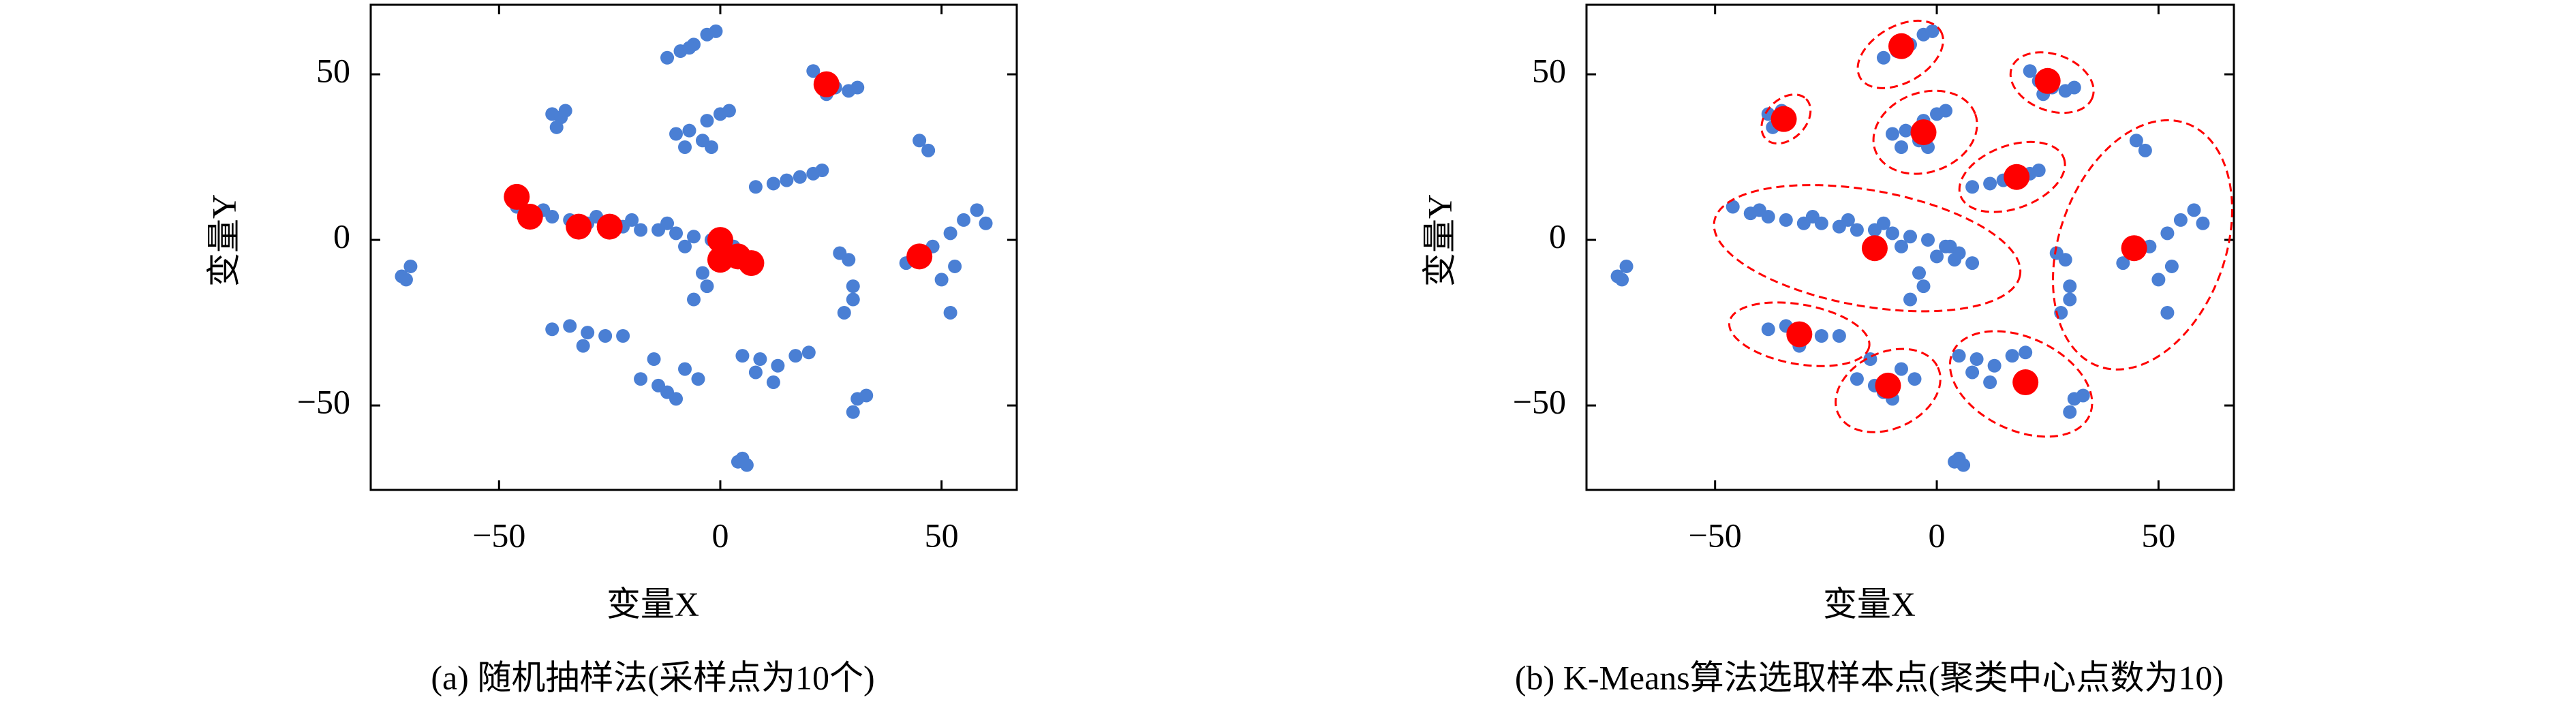 The width and height of the screenshot is (2576, 710). I want to click on x-axis-label: 变量X, so click(653, 604).